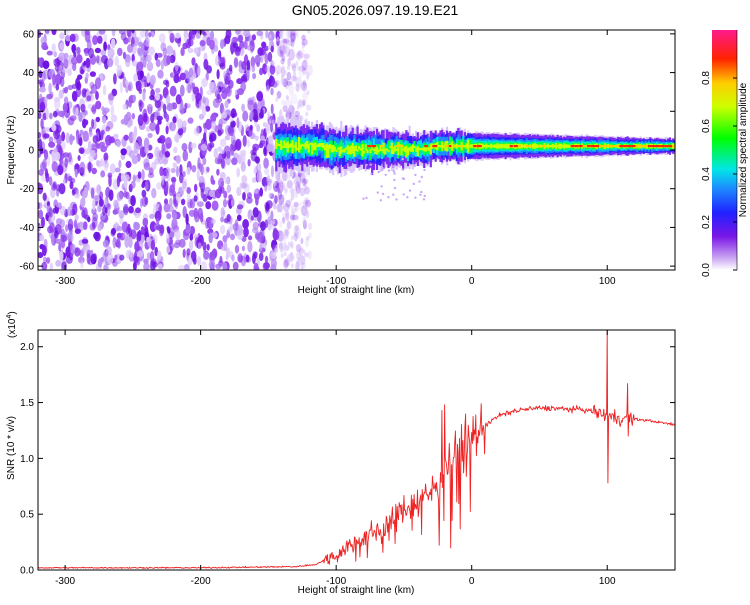  Describe the element at coordinates (29, 112) in the screenshot. I see `spectrogram-ytick-label: 20` at that location.